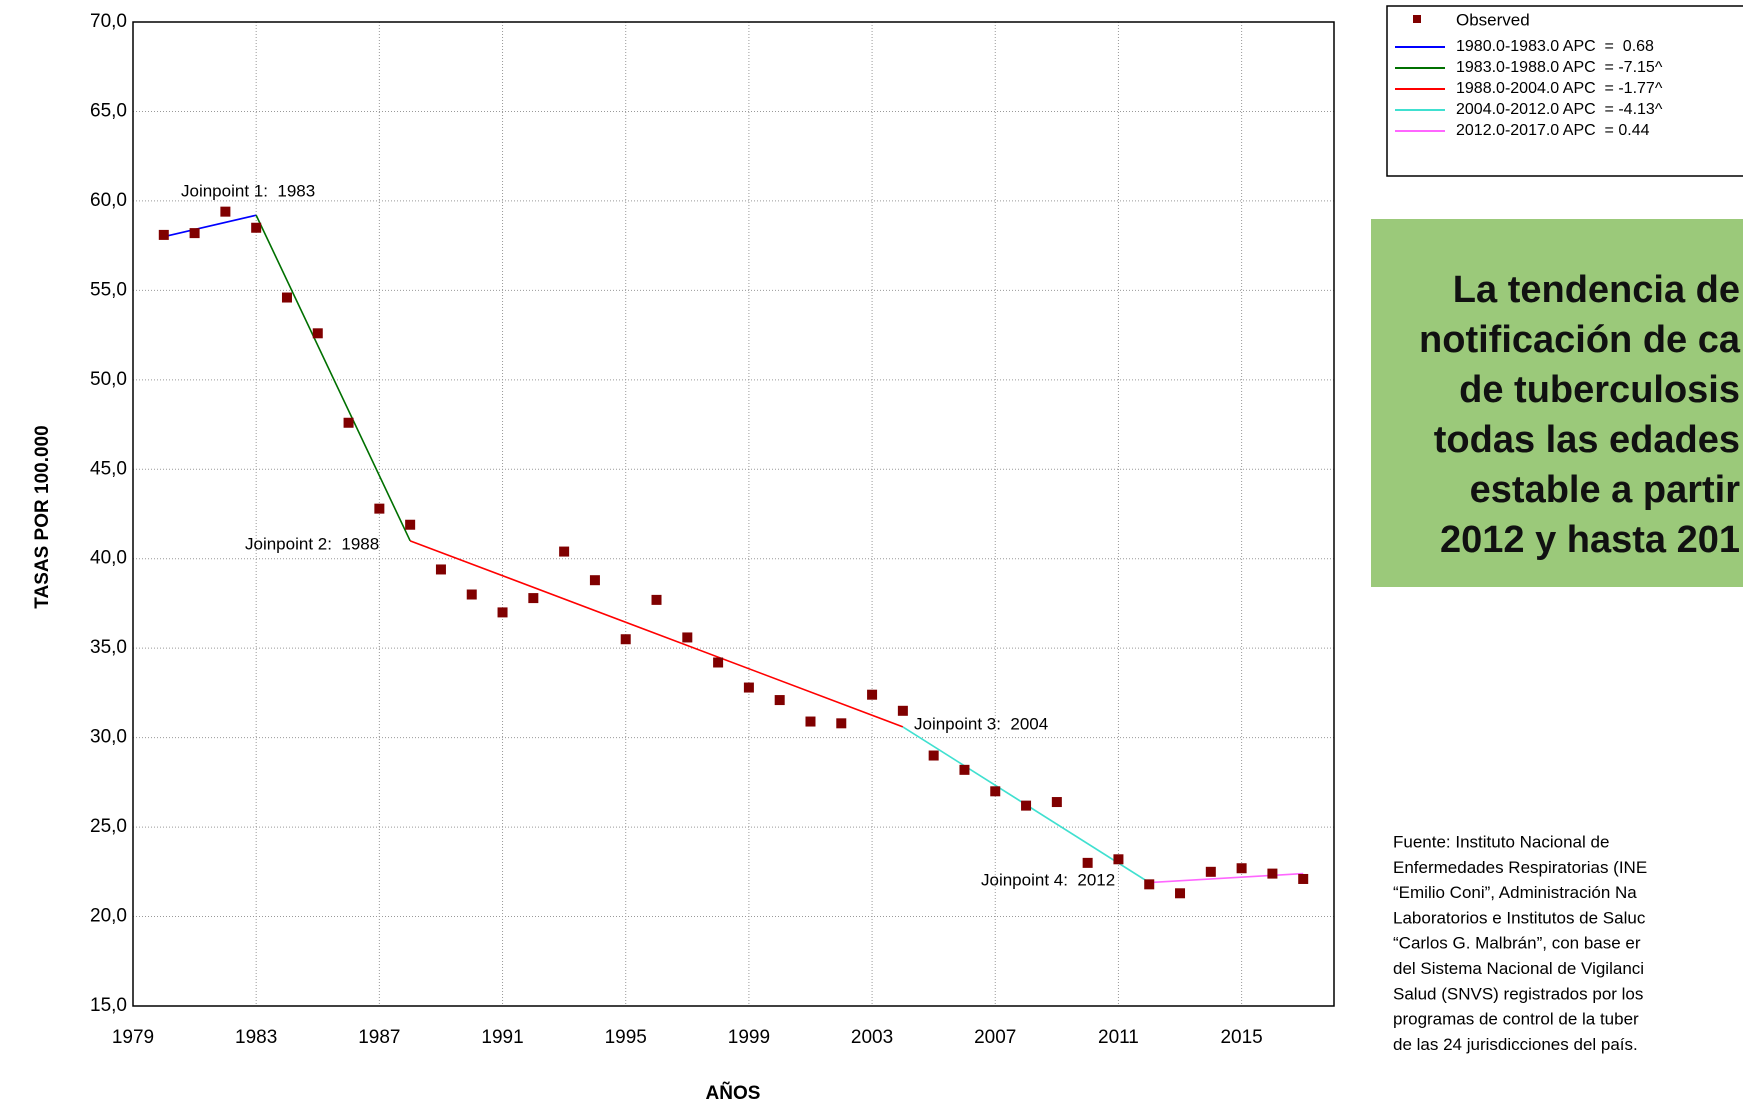 The width and height of the screenshot is (1743, 1104). I want to click on y-tick-label: 60,0, so click(108, 200).